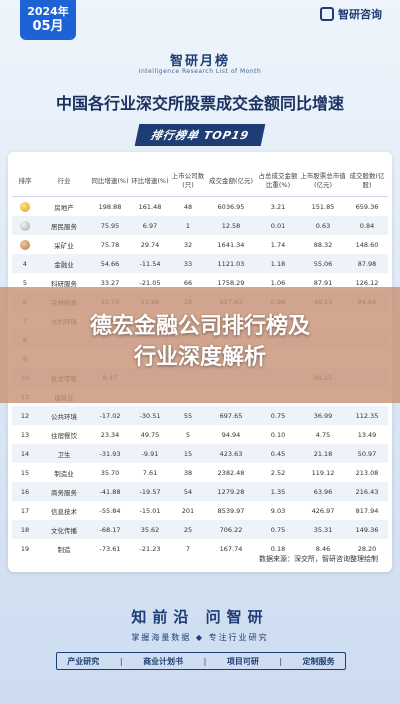  I want to click on column-header: 上市股票总市值(亿元), so click(323, 181).